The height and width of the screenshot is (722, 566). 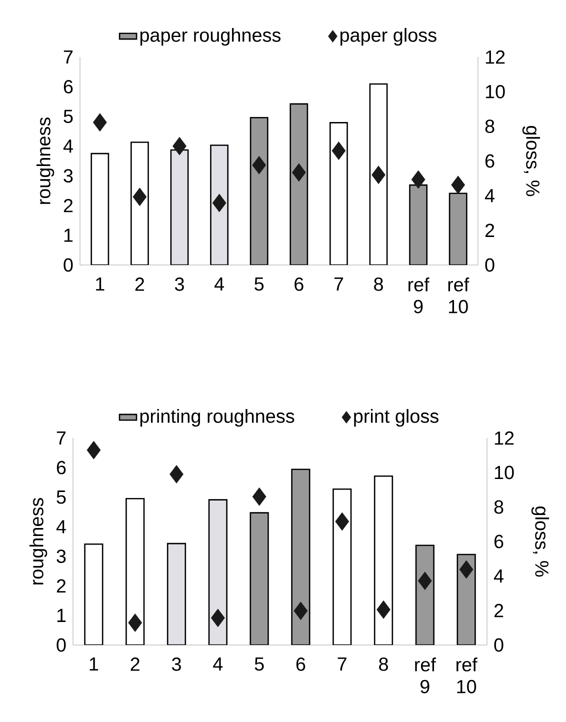 What do you see at coordinates (217, 417) in the screenshot?
I see `legend-label: printing roughness` at bounding box center [217, 417].